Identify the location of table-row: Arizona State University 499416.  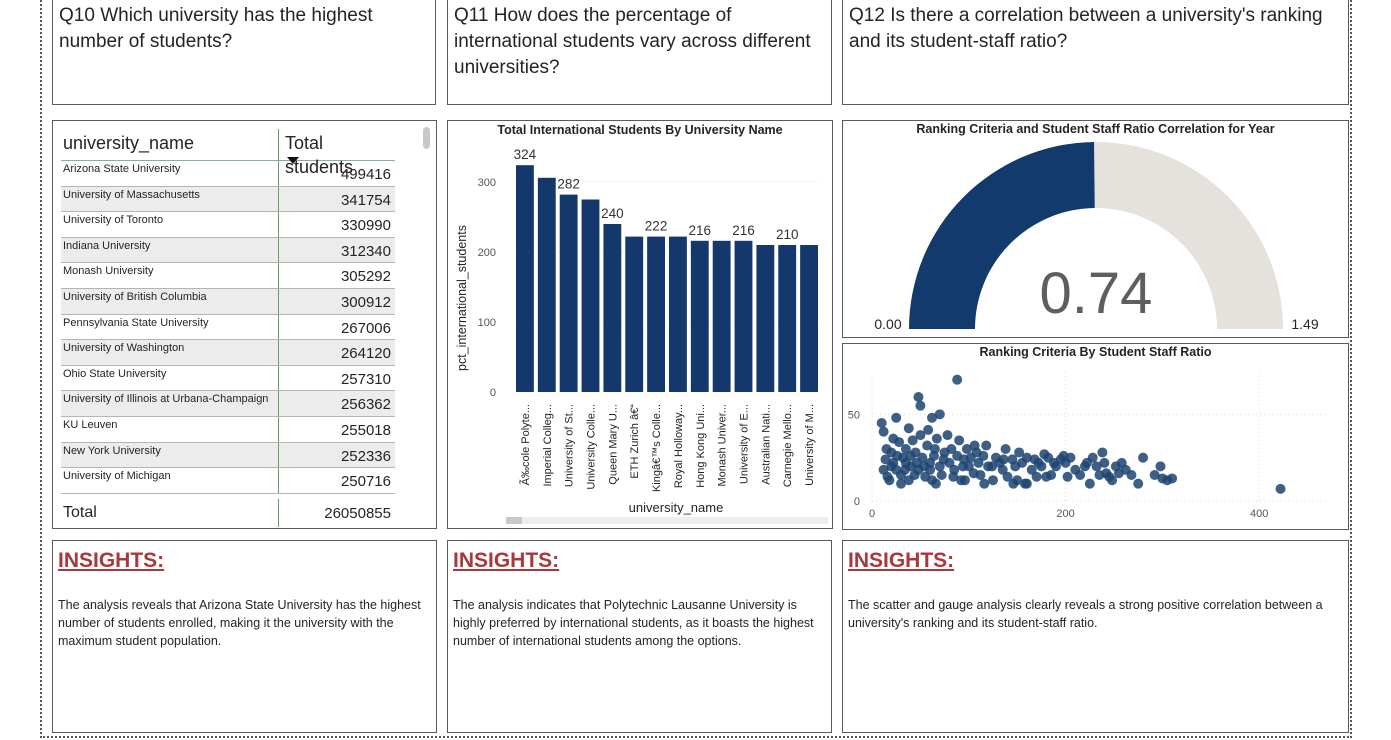
(228, 174).